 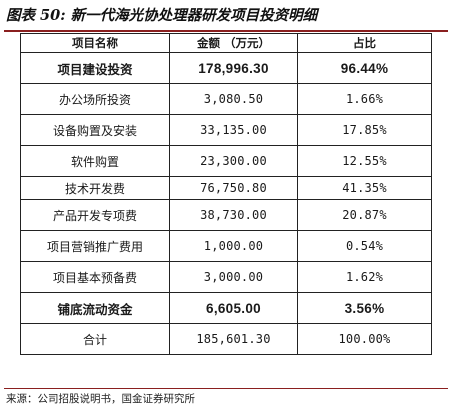 I want to click on row-amount: 1,000.00, so click(x=233, y=246).